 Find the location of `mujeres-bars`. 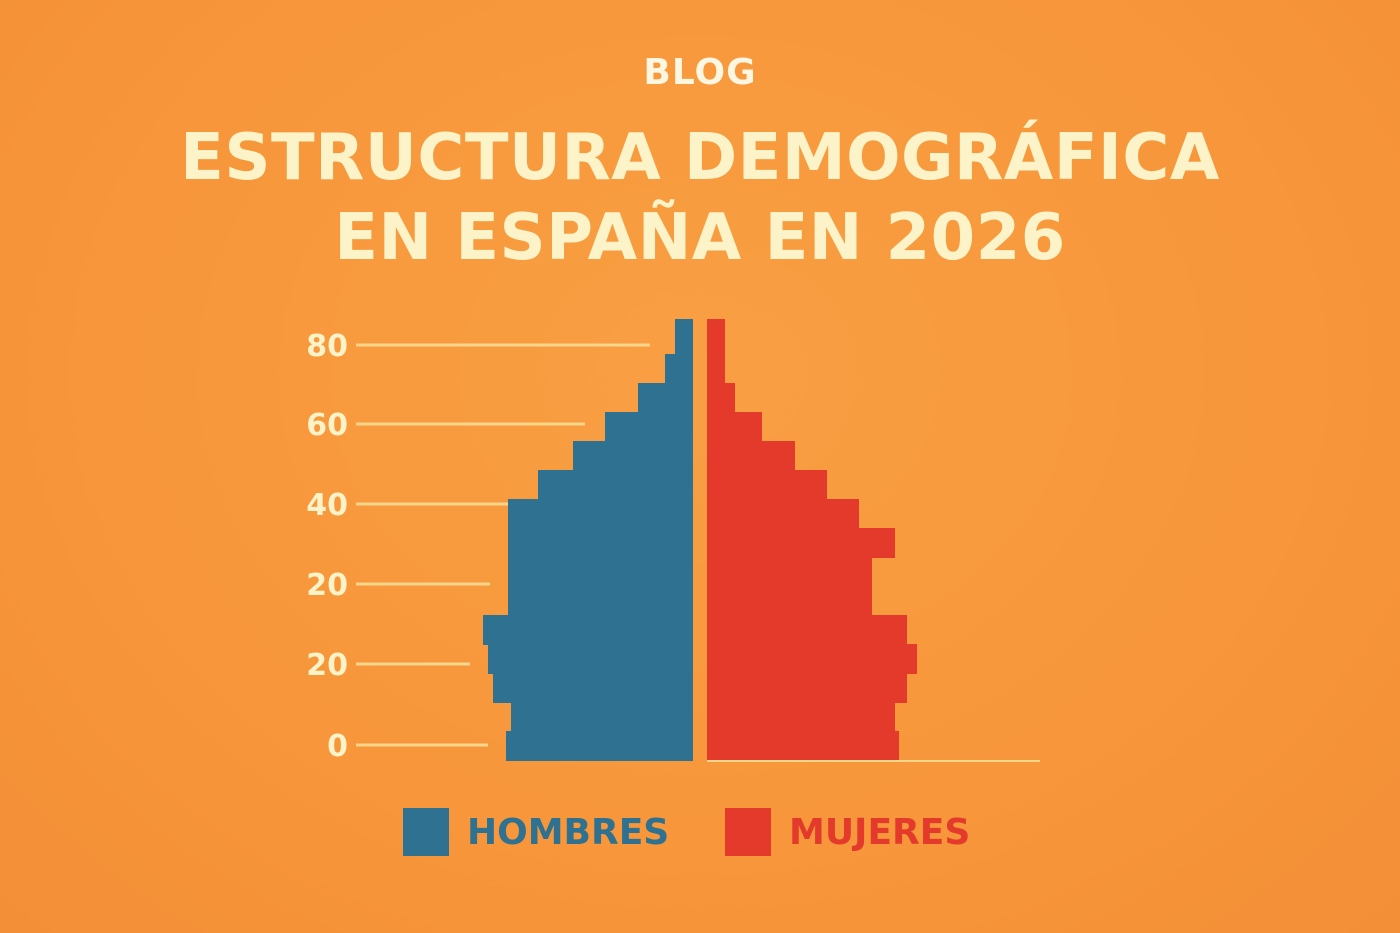

mujeres-bars is located at coordinates (812, 540).